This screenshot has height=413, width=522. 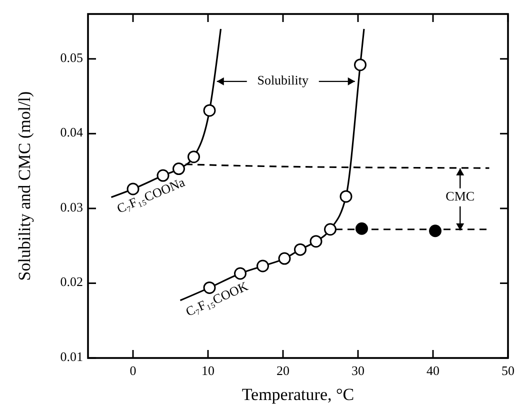 What do you see at coordinates (133, 370) in the screenshot?
I see `x-tick-label: 0` at bounding box center [133, 370].